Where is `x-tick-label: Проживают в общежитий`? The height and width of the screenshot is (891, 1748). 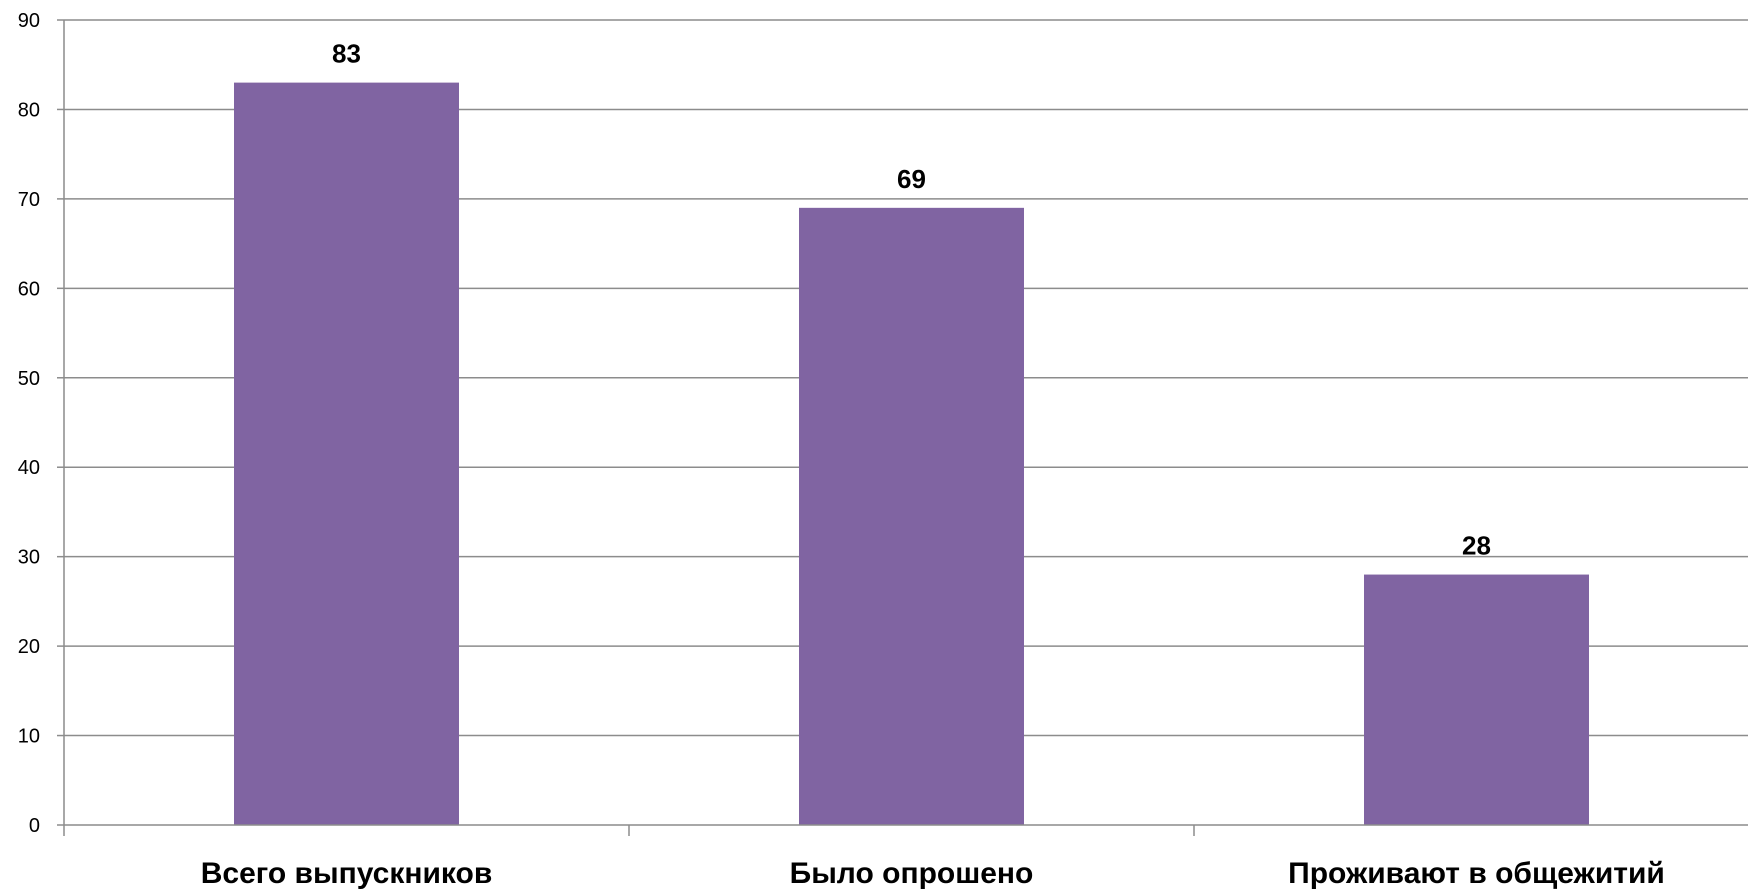
x-tick-label: Проживают в общежитий is located at coordinates (1476, 873).